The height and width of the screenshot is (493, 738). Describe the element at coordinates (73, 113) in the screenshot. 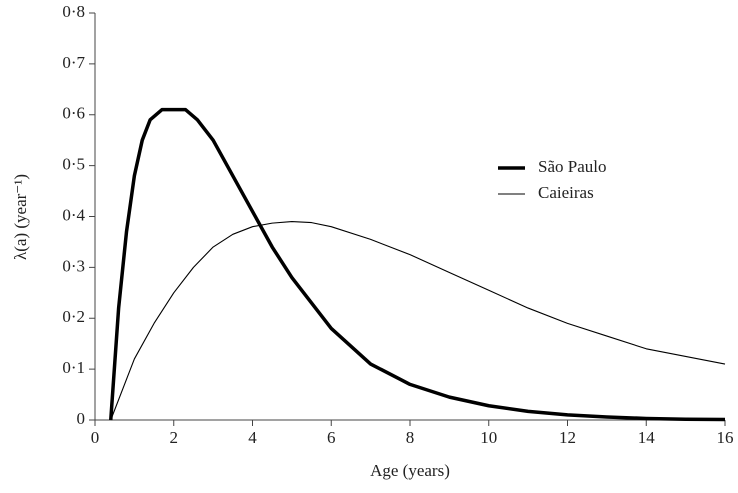

I see `y-tick-label: 0·6` at that location.